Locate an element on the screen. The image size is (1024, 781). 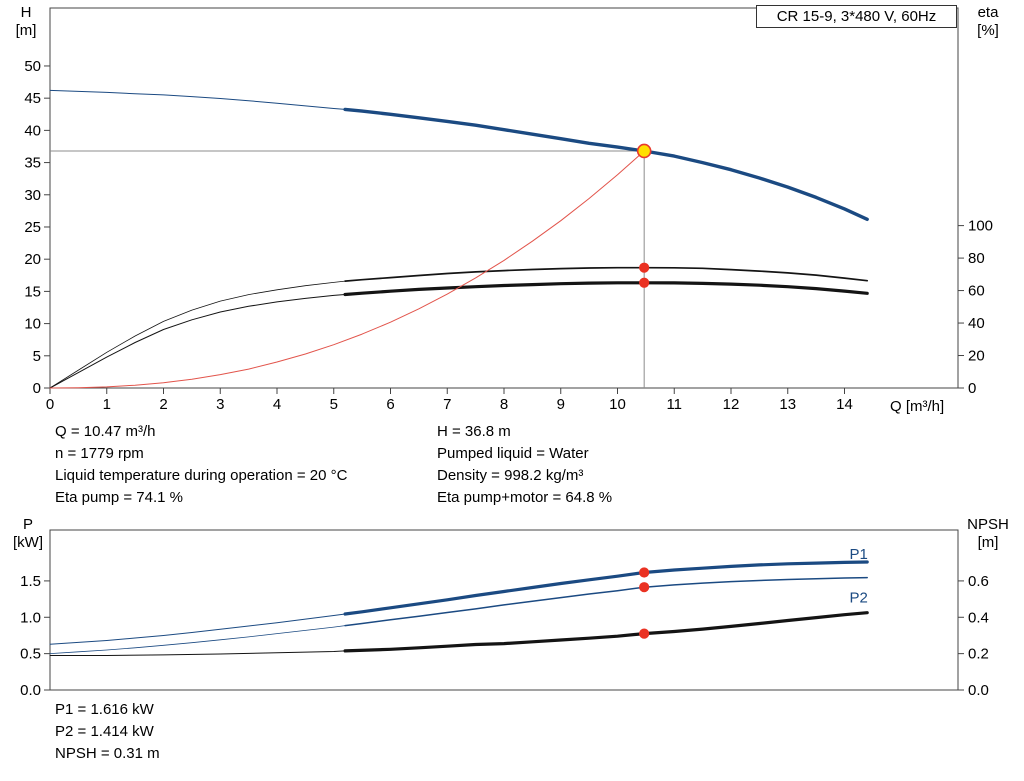
eta-pump-curve is located at coordinates (606, 274).